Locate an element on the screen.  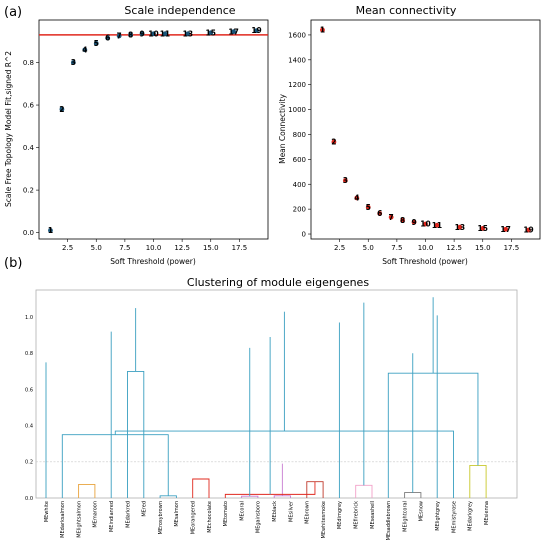
y-tick-label: 0.8 is located at coordinates (28, 63).